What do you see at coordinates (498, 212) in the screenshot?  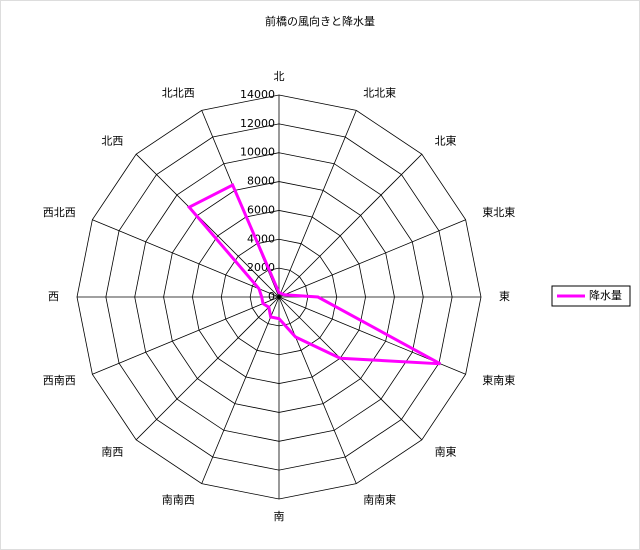 I see `category-label: 東北東` at bounding box center [498, 212].